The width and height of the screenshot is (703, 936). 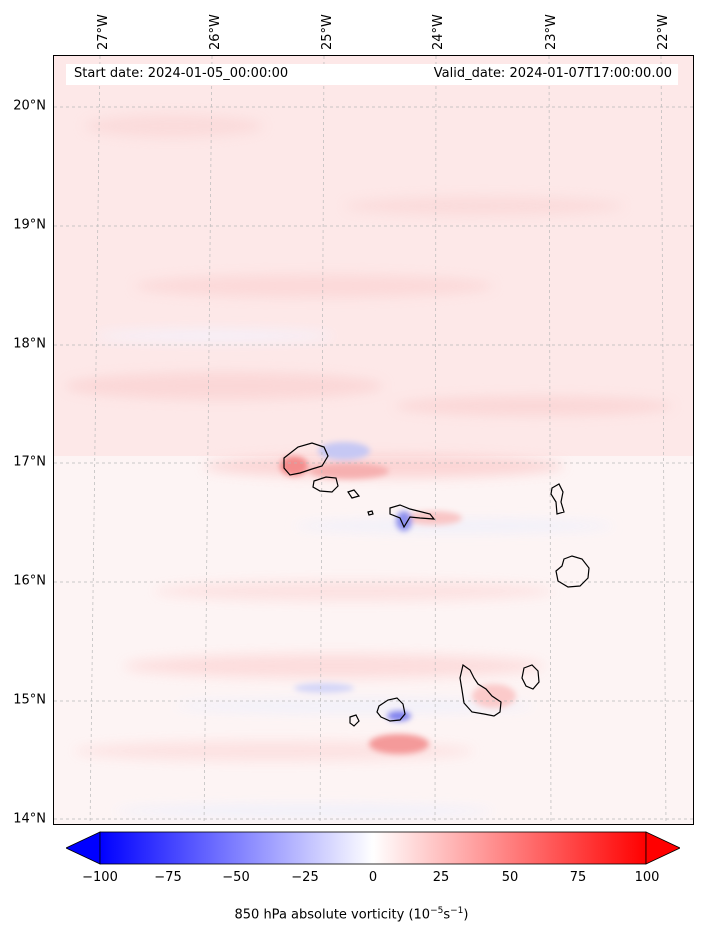 I want to click on lon-label-27w: 27°W, so click(x=103, y=32).